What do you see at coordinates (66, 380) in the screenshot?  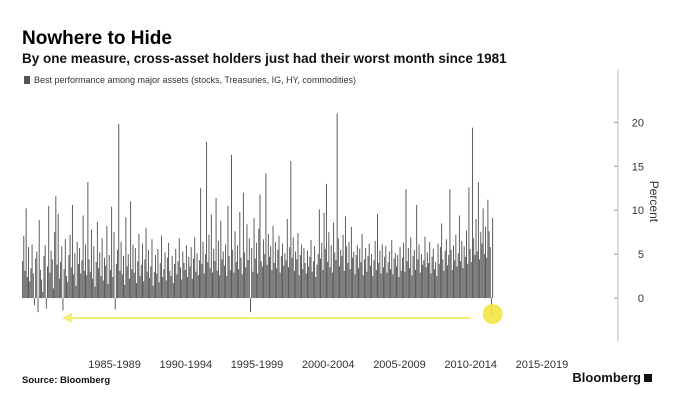 I see `source-note: Source: Bloomberg` at bounding box center [66, 380].